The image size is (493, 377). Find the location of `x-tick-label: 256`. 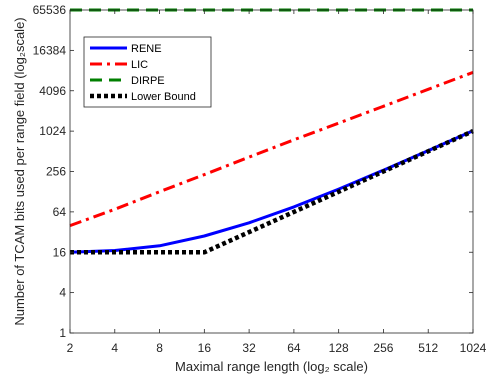

x-tick-label: 256 is located at coordinates (383, 348).